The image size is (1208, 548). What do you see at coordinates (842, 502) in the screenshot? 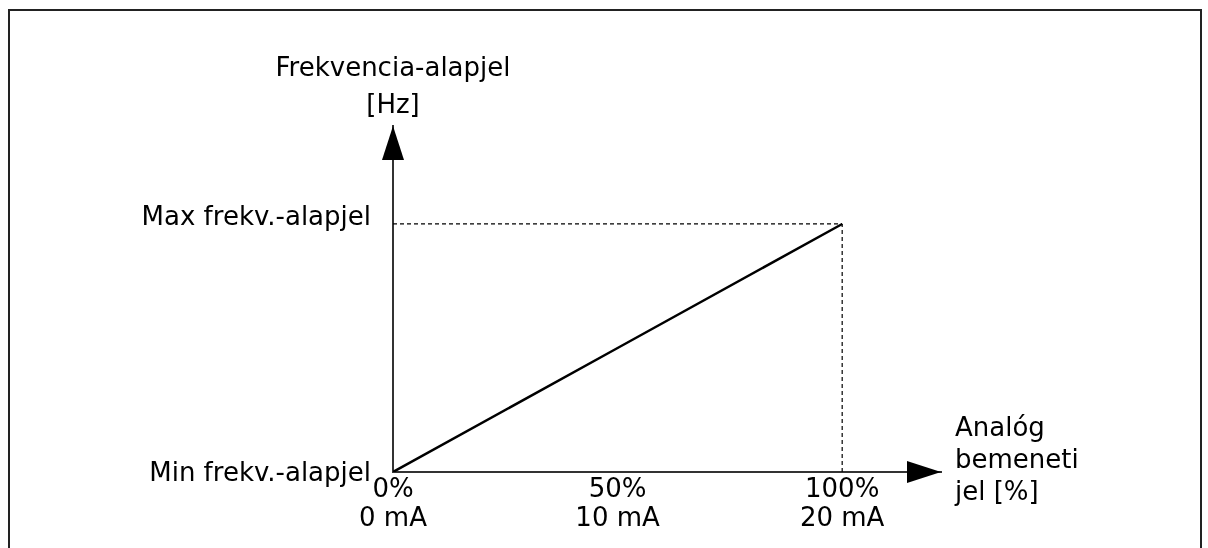
I see `x-tick-label: 100% 20 mA` at bounding box center [842, 502].